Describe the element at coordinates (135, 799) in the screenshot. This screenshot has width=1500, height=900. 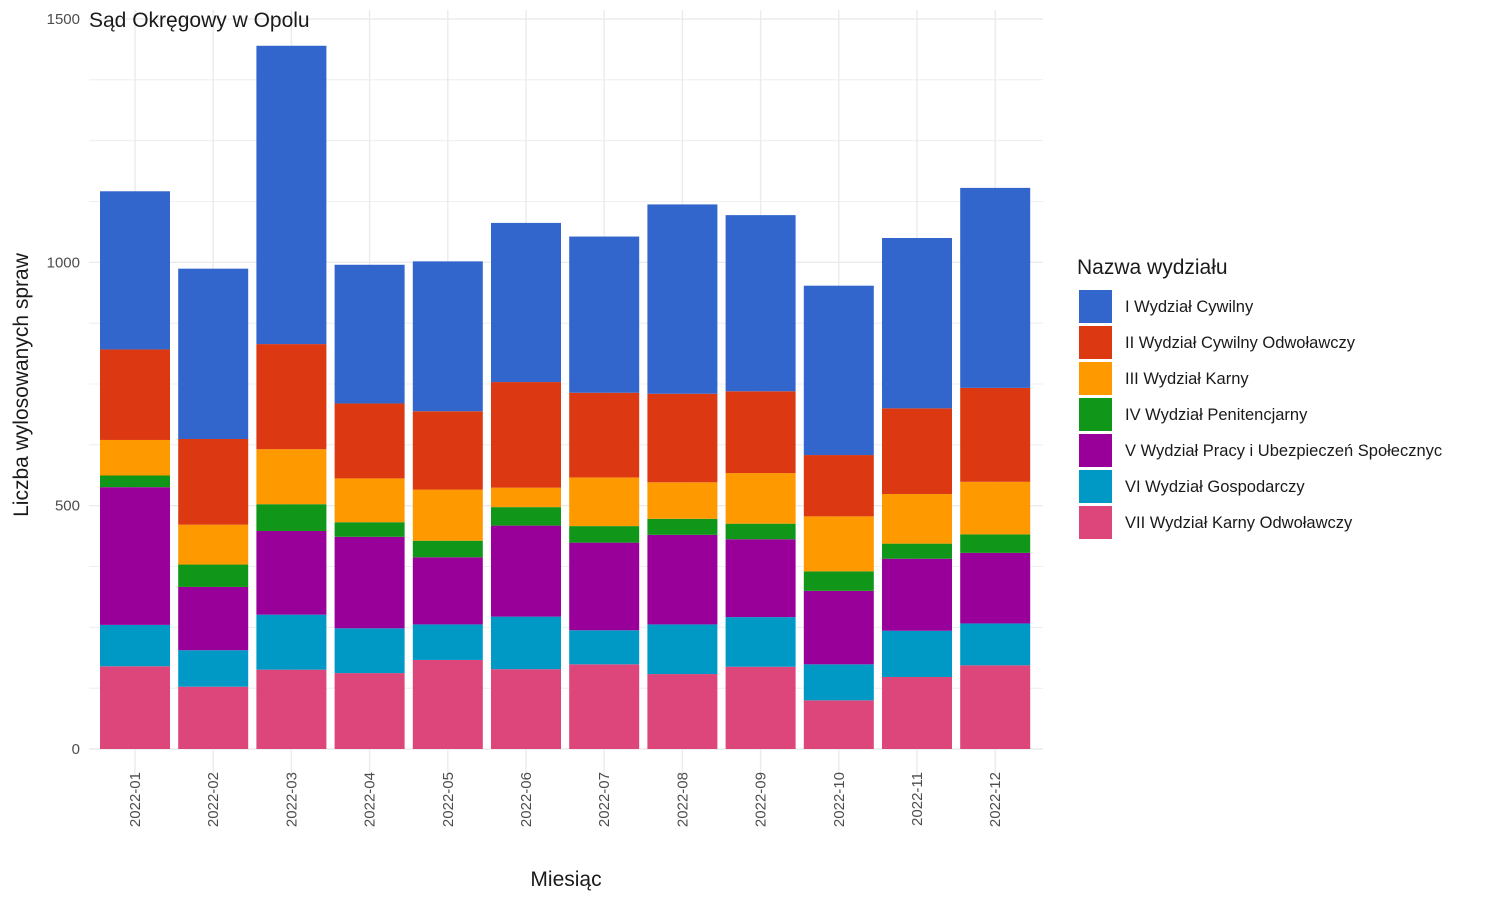
I see `x-tick-label: 2022-01` at that location.